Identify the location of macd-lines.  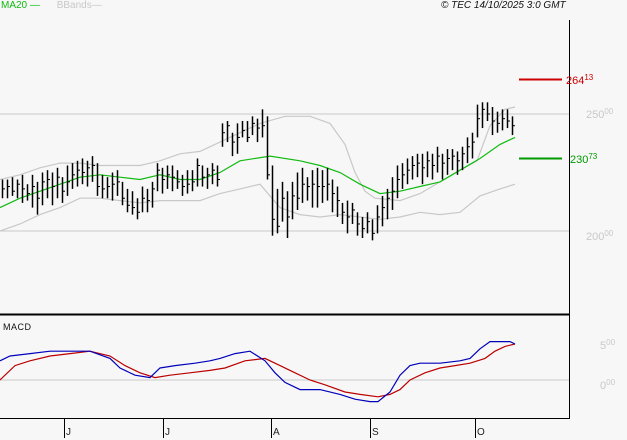
(258, 372).